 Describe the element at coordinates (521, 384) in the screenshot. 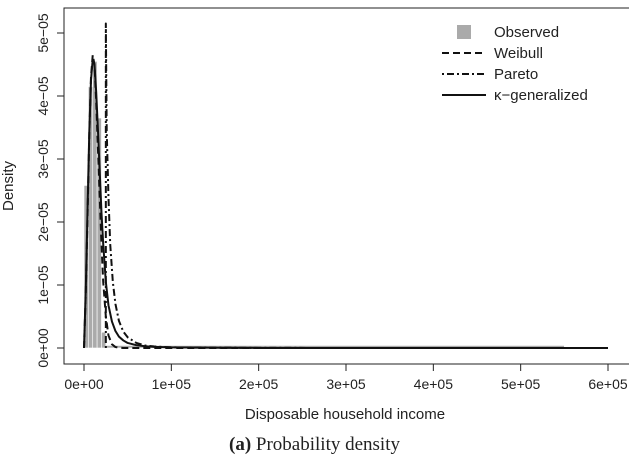

I see `x-tick-label-5: 5e+05` at that location.